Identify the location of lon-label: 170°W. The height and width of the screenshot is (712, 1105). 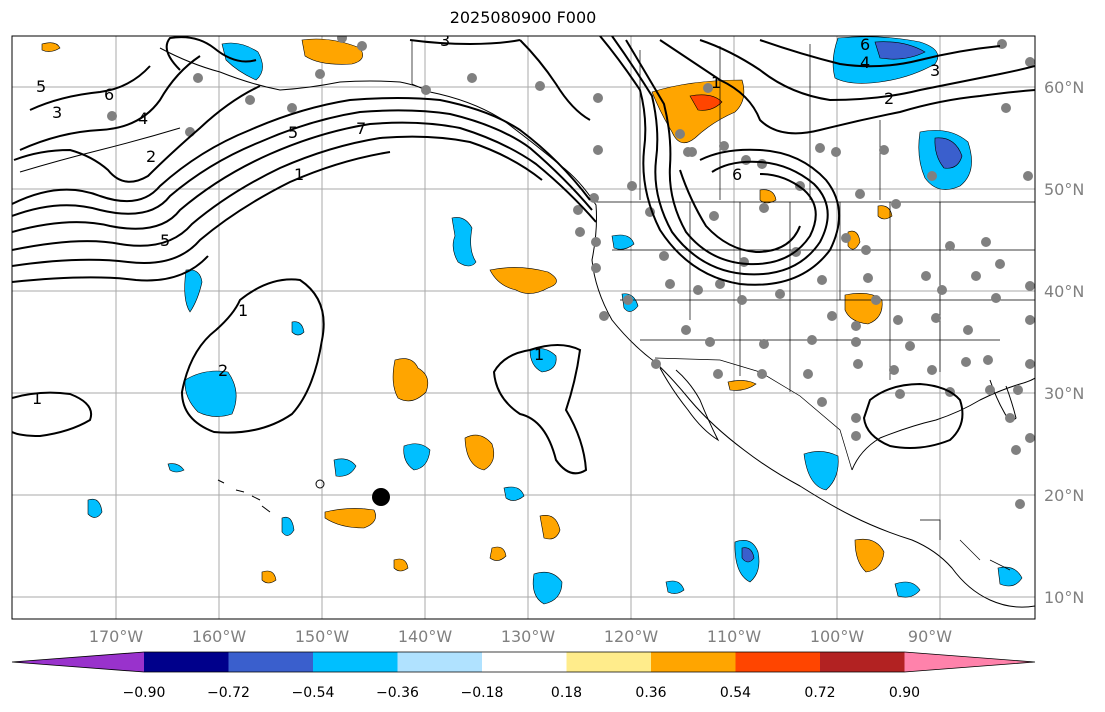
(116, 636).